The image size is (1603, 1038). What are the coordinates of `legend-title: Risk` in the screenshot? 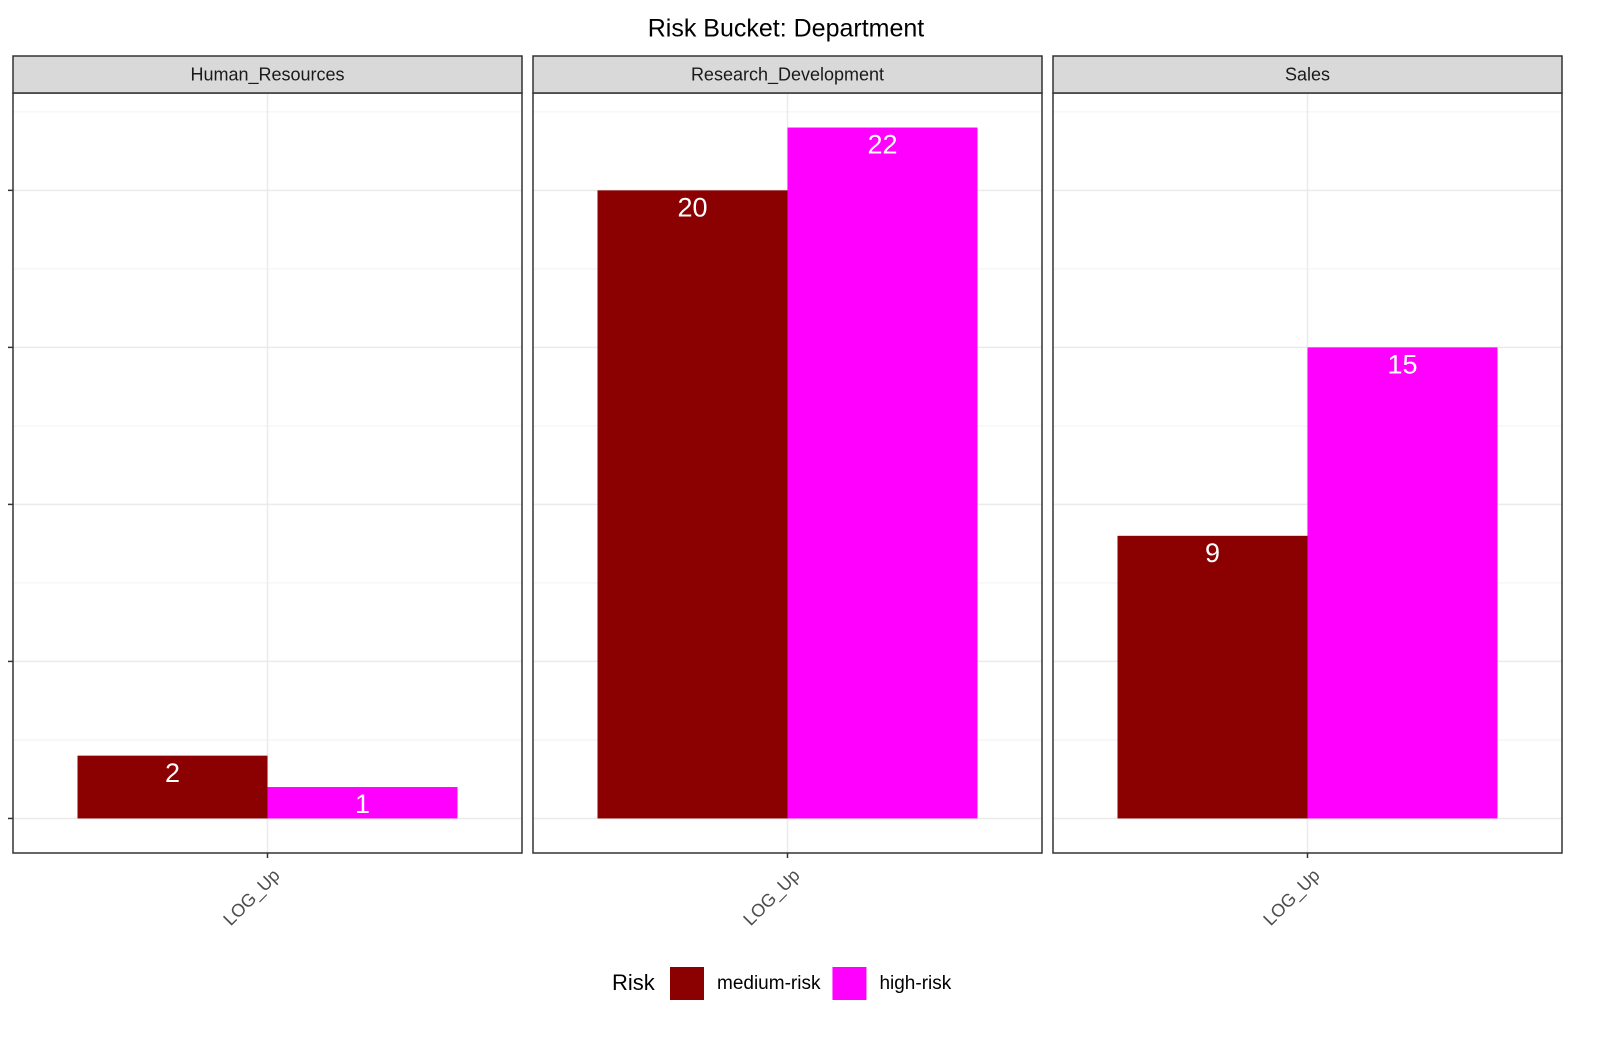 It's located at (634, 982).